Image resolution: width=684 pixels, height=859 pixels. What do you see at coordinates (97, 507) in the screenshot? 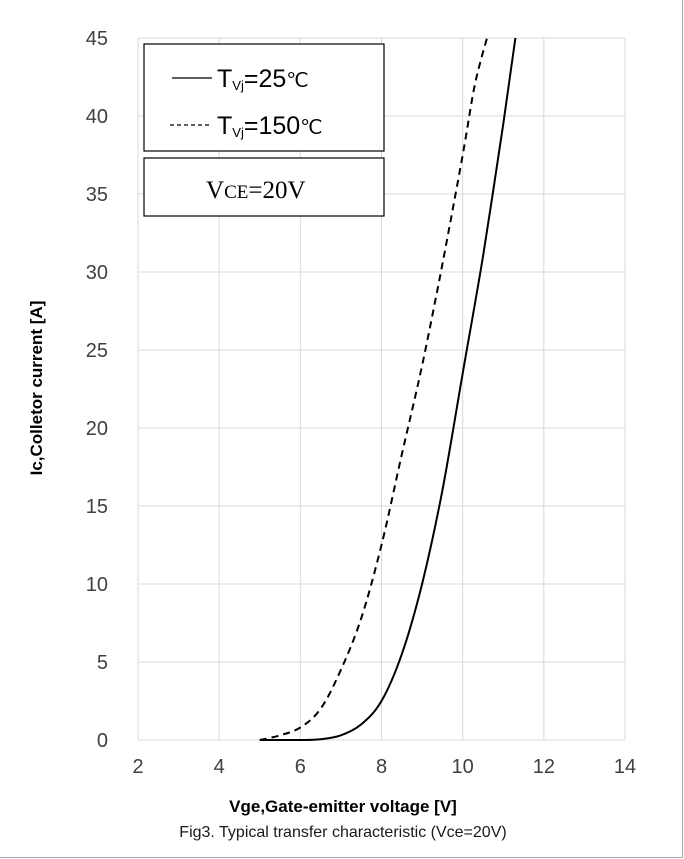
I see `y-tick-label: 15` at bounding box center [97, 507].